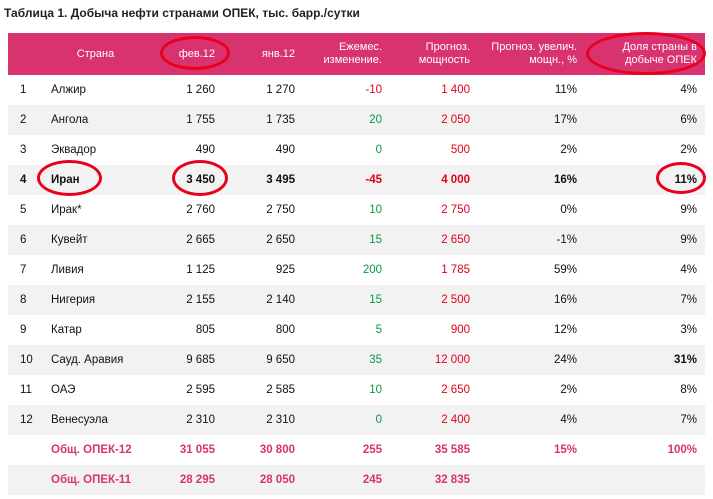  What do you see at coordinates (200, 180) in the screenshot?
I see `feb-value: 3 450` at bounding box center [200, 180].